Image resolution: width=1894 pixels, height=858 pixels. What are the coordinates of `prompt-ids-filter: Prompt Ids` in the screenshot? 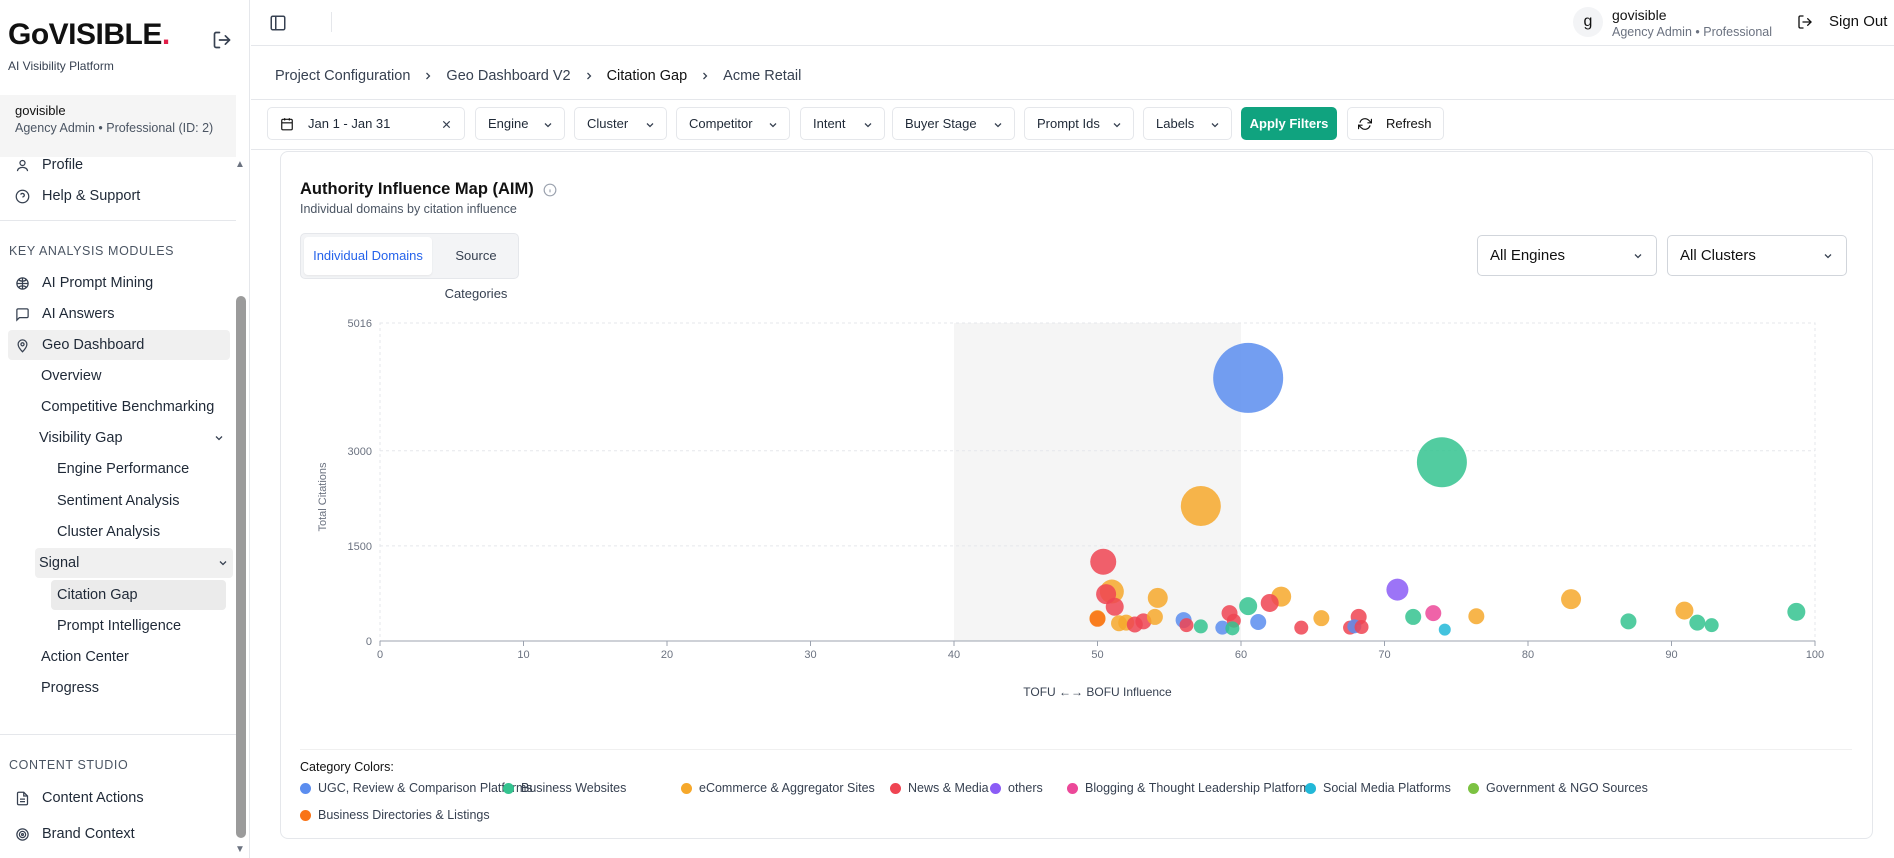 It's located at (1079, 123).